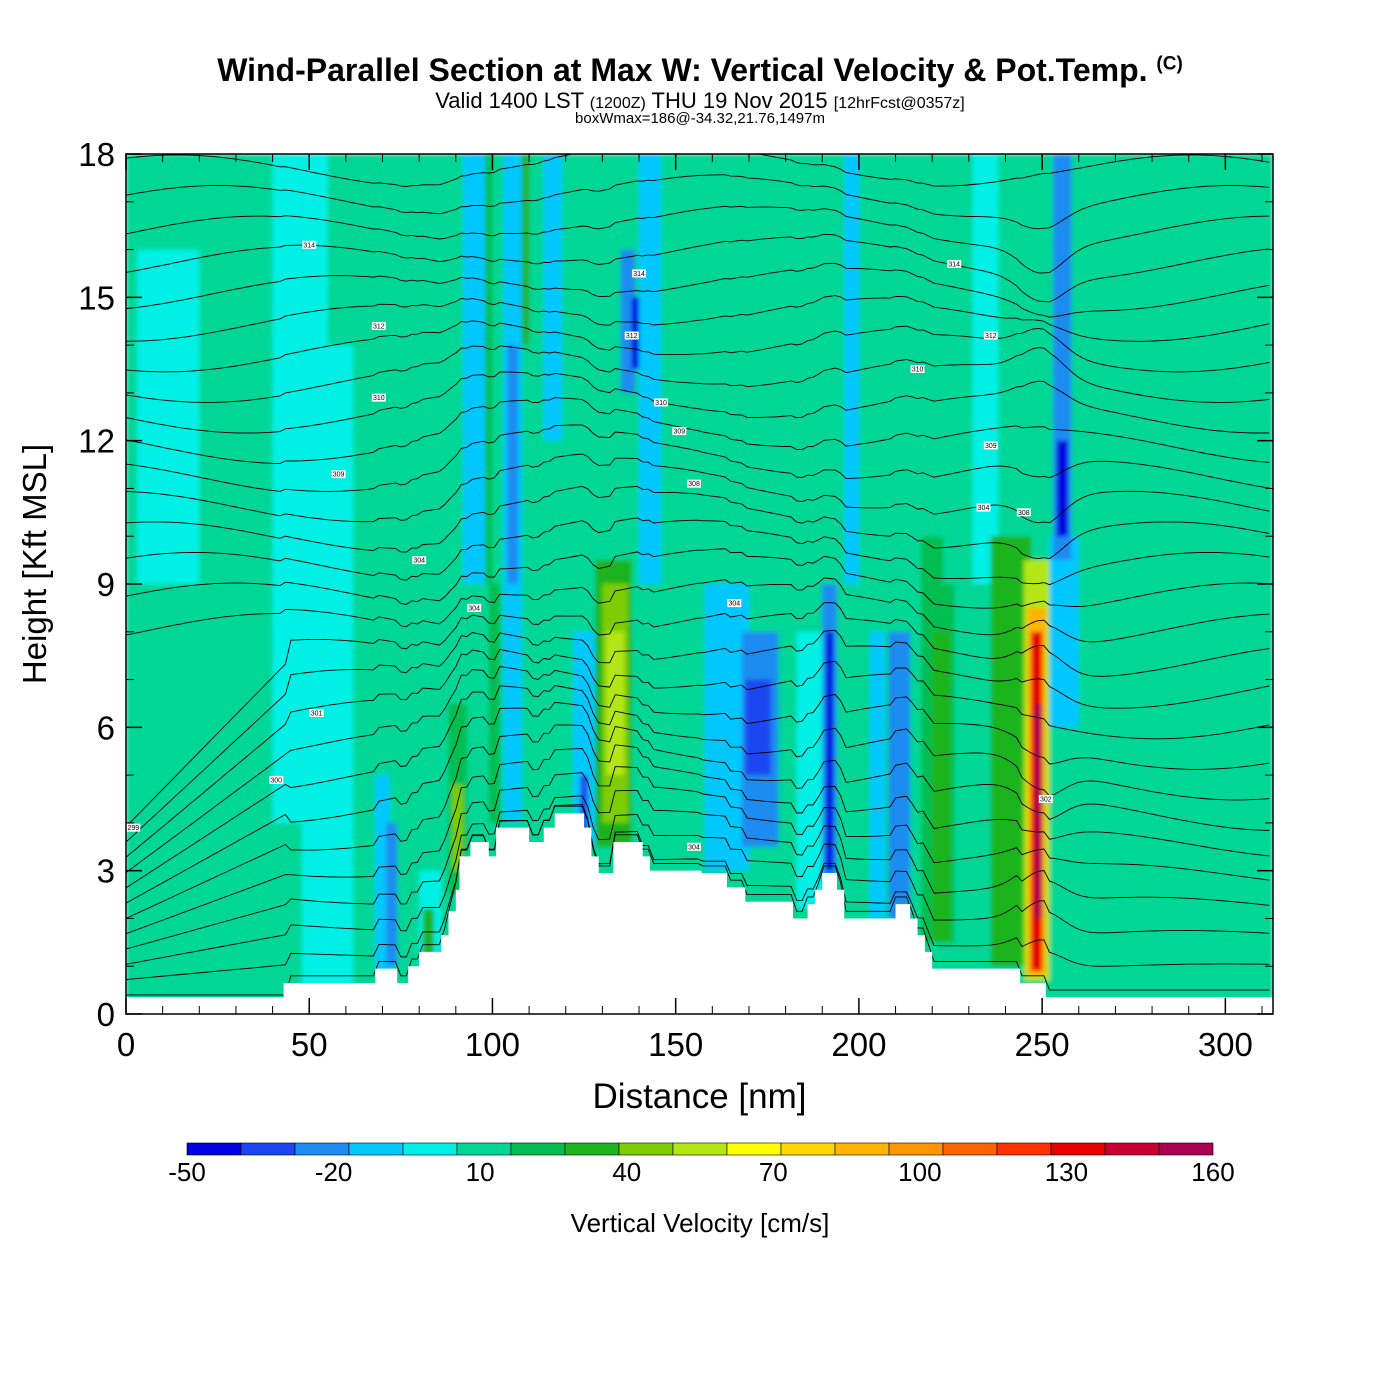 This screenshot has width=1400, height=1400. I want to click on y-tick-label-15: 15, so click(96, 297).